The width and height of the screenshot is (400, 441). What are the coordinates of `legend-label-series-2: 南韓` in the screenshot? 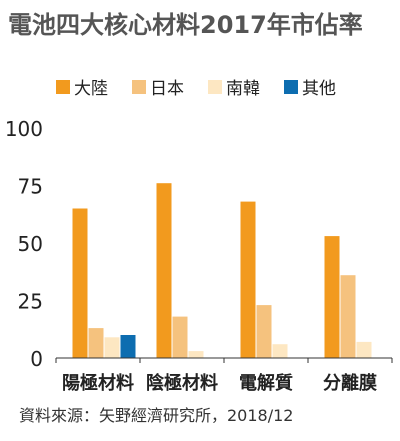 It's located at (243, 89).